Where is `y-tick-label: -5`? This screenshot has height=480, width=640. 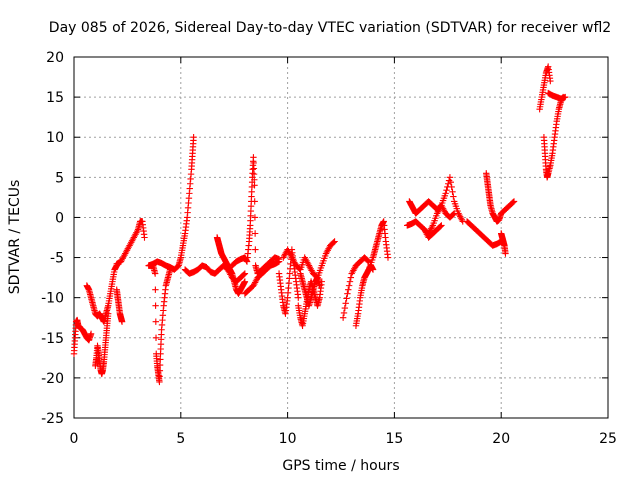
y-tick-label: -5 is located at coordinates (57, 259).